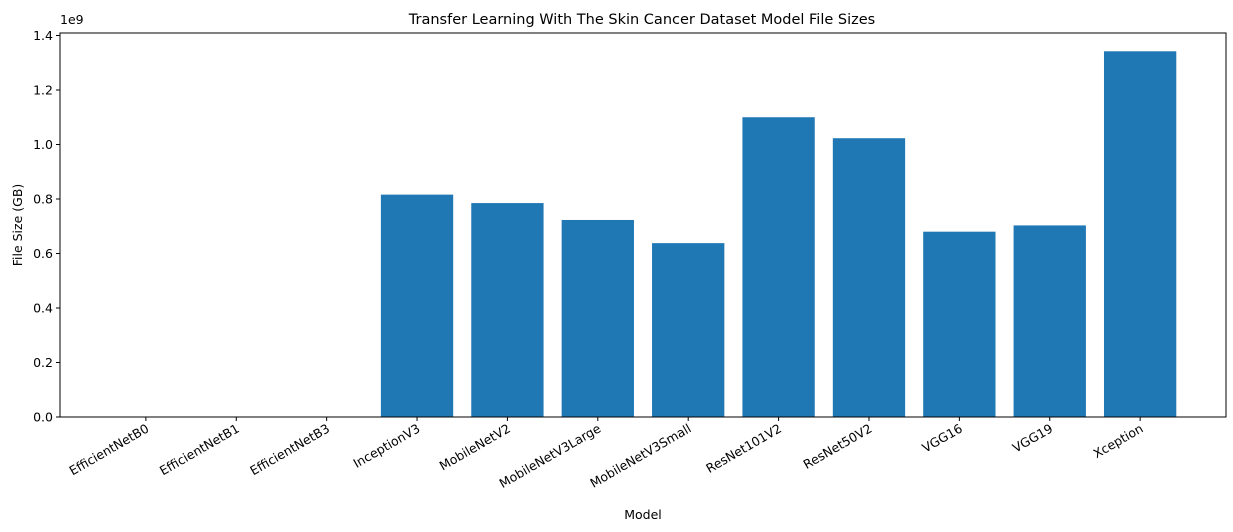 Image resolution: width=1233 pixels, height=532 pixels. What do you see at coordinates (688, 330) in the screenshot?
I see `bar-MobileNetV3Small` at bounding box center [688, 330].